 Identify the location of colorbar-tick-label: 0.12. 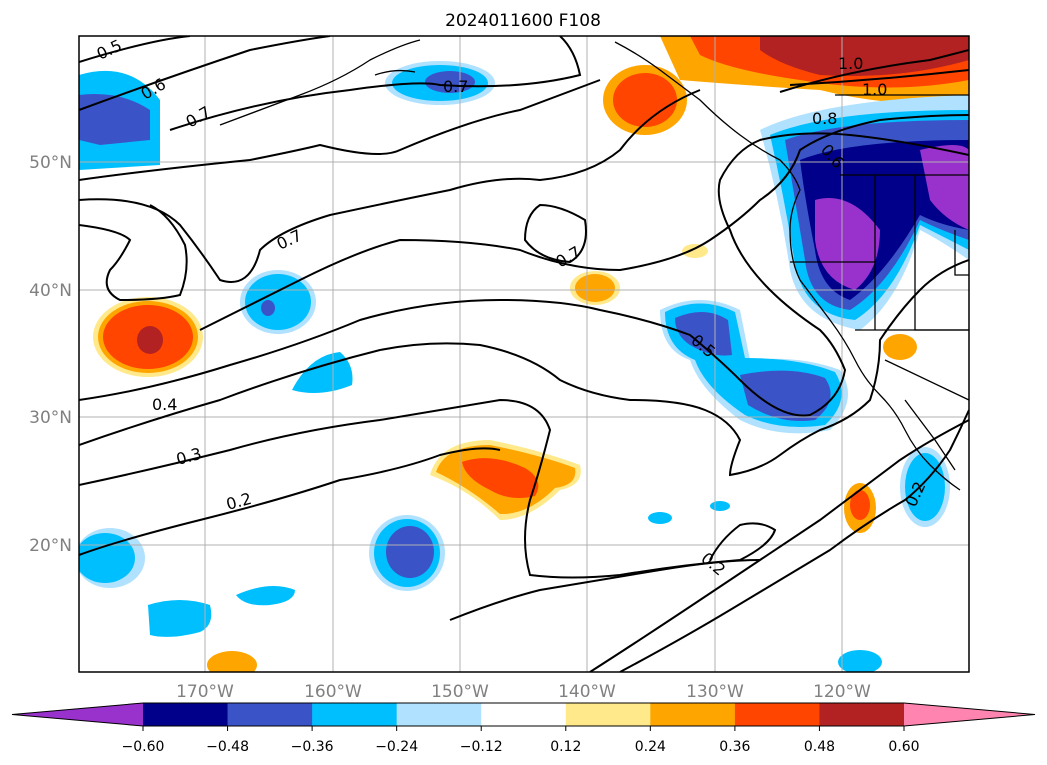
(565, 747).